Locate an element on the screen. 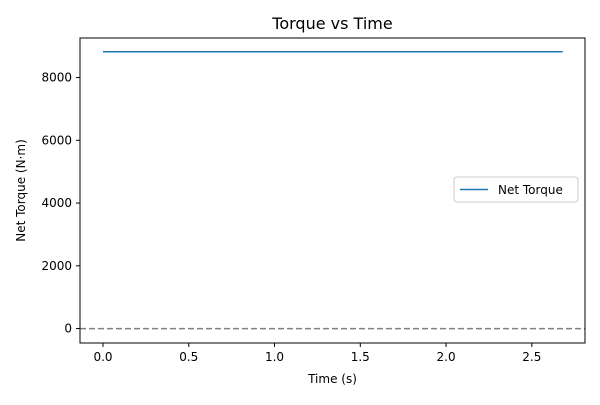 Image resolution: width=600 pixels, height=405 pixels. y-tick-label: 2000 is located at coordinates (56, 266).